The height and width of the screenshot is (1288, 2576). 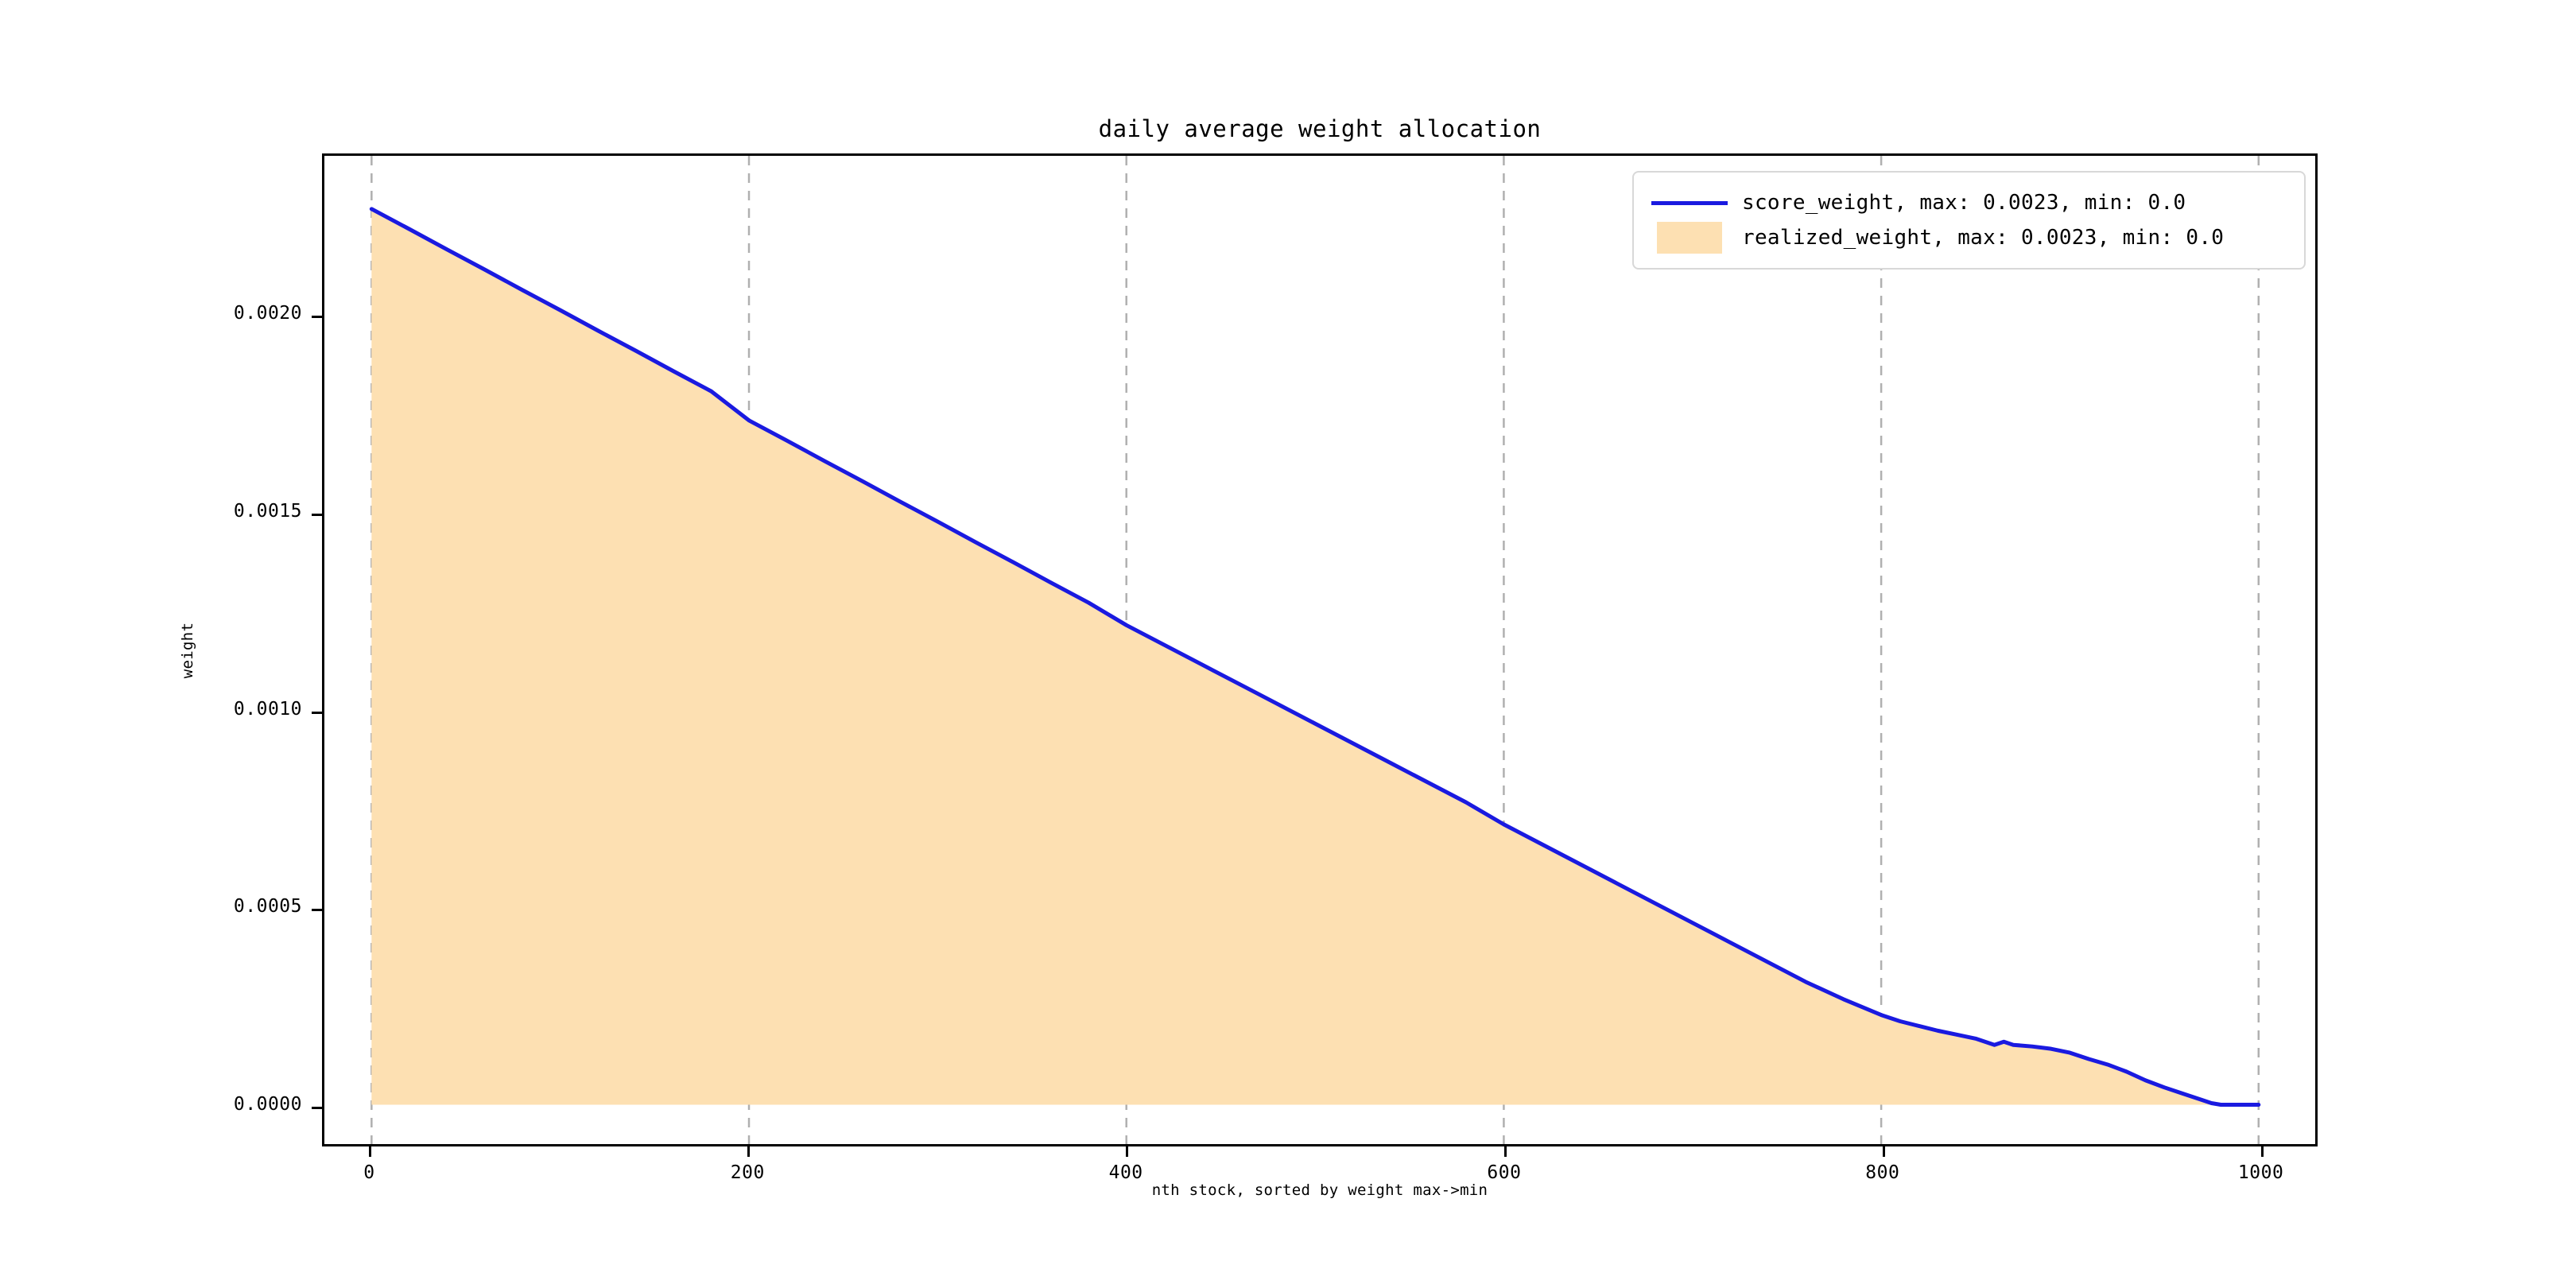 I want to click on legend-label-realized-weight: realized_weight, max: 0.0023, min: 0.0, so click(x=1984, y=238).